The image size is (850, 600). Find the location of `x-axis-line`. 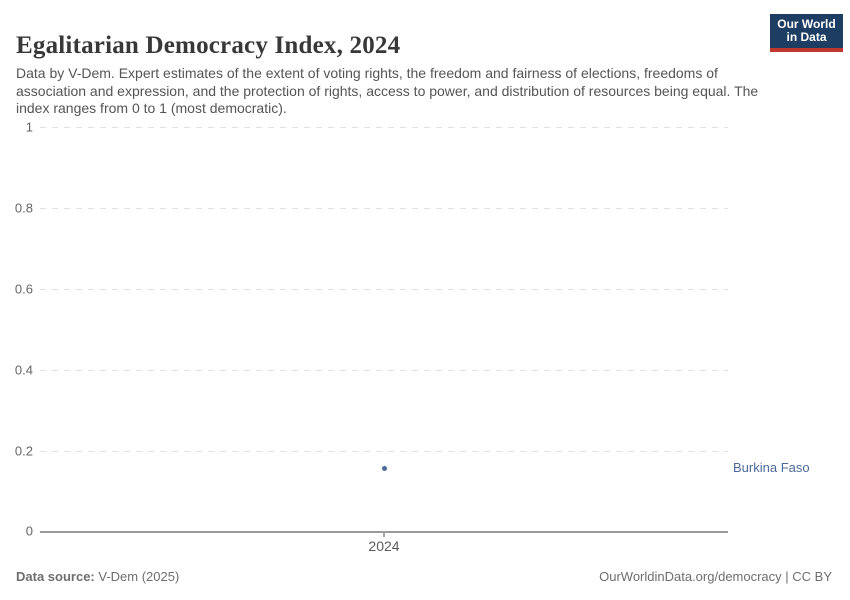

x-axis-line is located at coordinates (384, 532).